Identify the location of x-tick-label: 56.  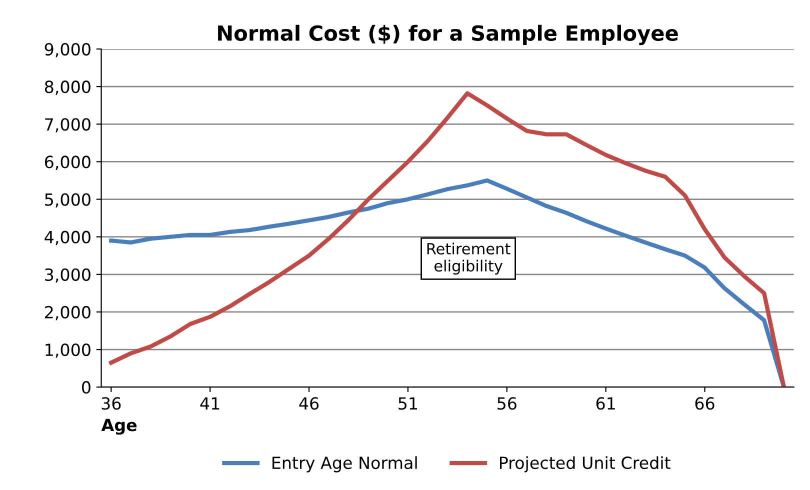
(507, 403).